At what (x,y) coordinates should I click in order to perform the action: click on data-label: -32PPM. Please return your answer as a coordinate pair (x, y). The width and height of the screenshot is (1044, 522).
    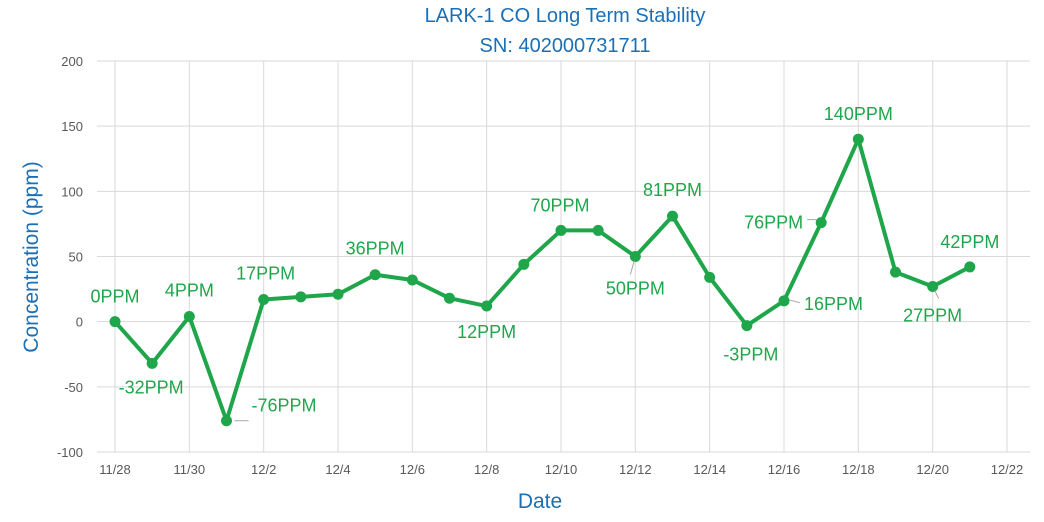
    Looking at the image, I should click on (151, 387).